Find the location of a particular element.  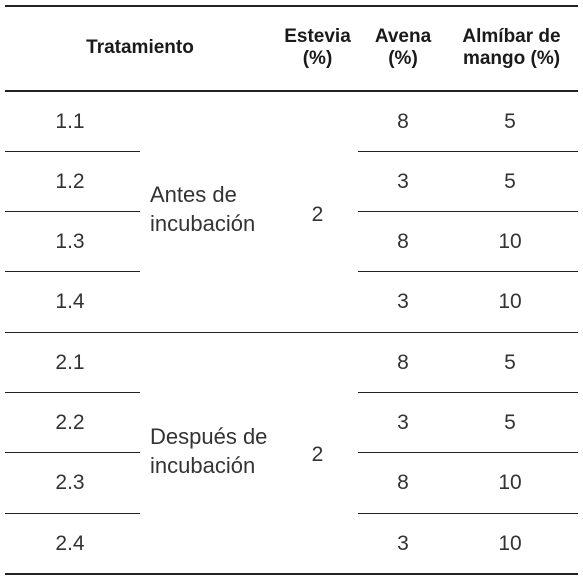

header-oats-line1: Avena is located at coordinates (403, 36).